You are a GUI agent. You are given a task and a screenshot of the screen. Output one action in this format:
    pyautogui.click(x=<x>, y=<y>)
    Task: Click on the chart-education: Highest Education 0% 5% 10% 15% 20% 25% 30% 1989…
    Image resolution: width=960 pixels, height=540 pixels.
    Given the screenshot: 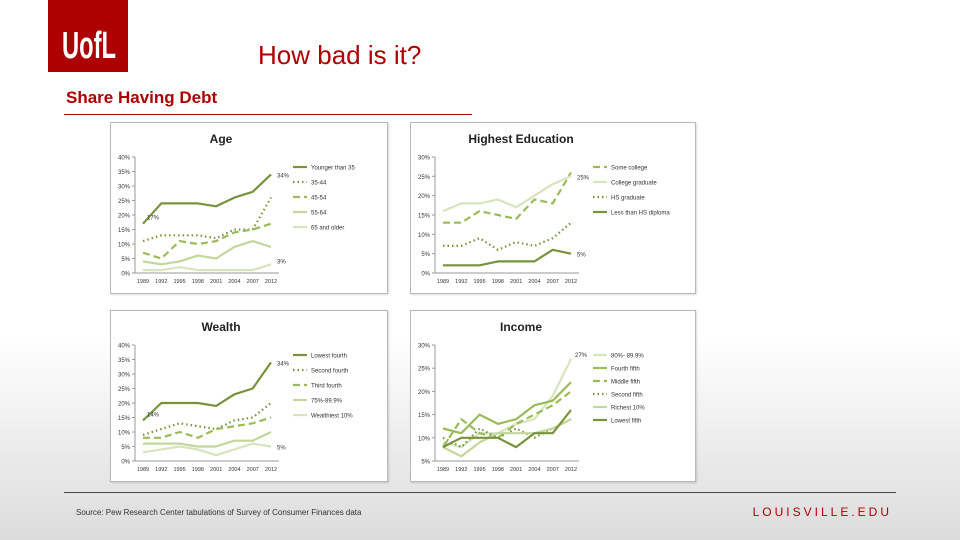 What is the action you would take?
    pyautogui.click(x=553, y=208)
    